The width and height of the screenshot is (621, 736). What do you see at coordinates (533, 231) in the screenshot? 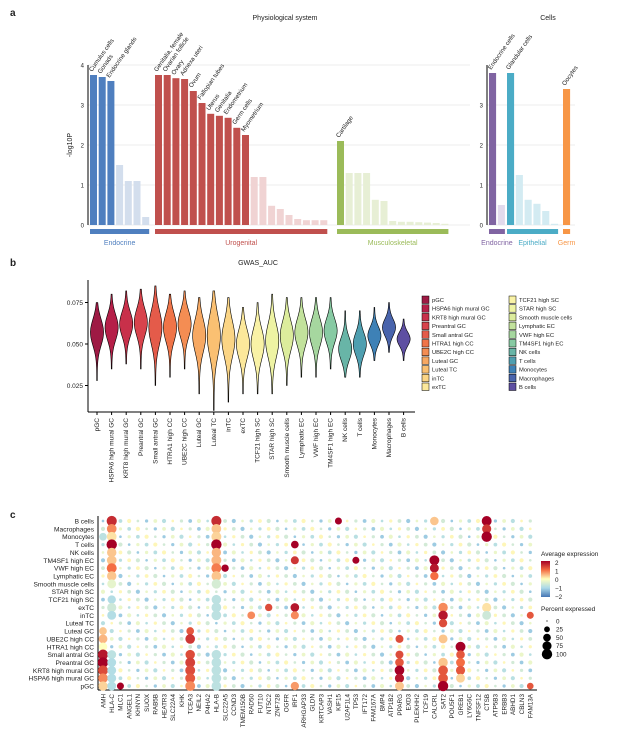
I see `group-bar-epithelial` at bounding box center [533, 231].